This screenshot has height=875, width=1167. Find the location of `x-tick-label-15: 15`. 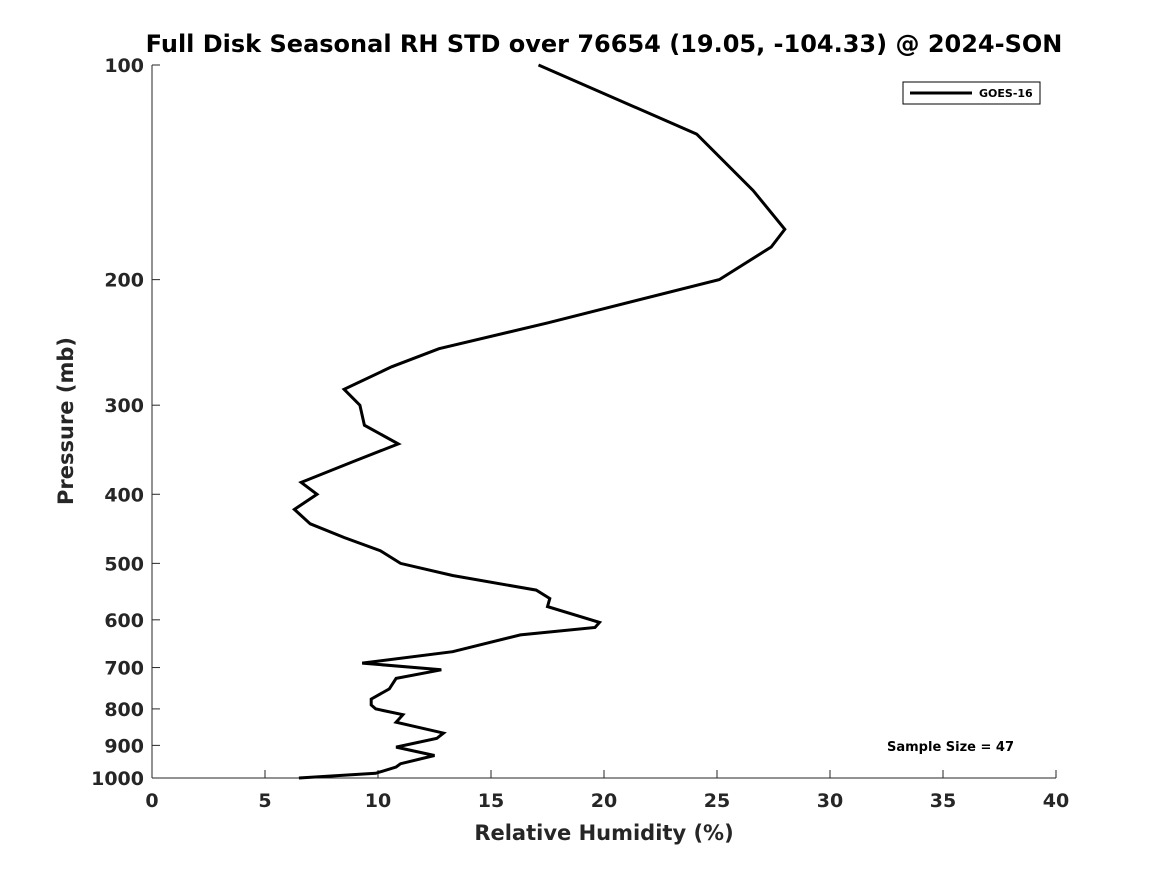

x-tick-label-15: 15 is located at coordinates (491, 801).